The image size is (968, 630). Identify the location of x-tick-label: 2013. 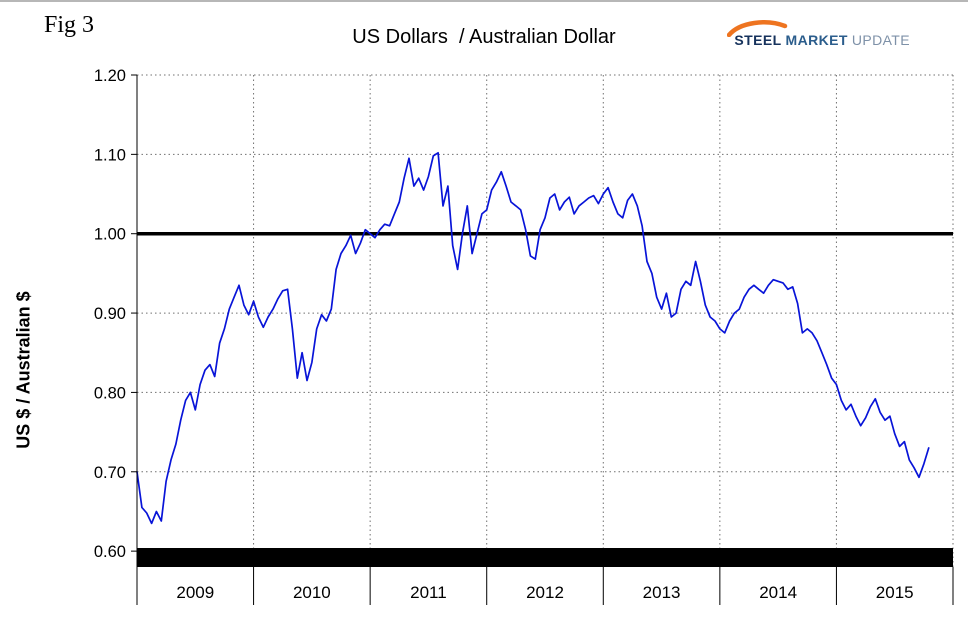
(662, 592).